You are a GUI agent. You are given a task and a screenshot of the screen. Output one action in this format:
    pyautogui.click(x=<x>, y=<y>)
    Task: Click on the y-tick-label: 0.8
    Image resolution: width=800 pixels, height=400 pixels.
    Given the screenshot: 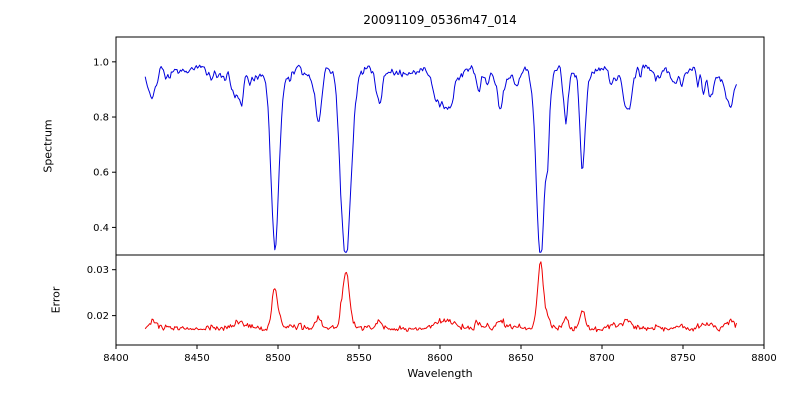 What is the action you would take?
    pyautogui.click(x=101, y=118)
    